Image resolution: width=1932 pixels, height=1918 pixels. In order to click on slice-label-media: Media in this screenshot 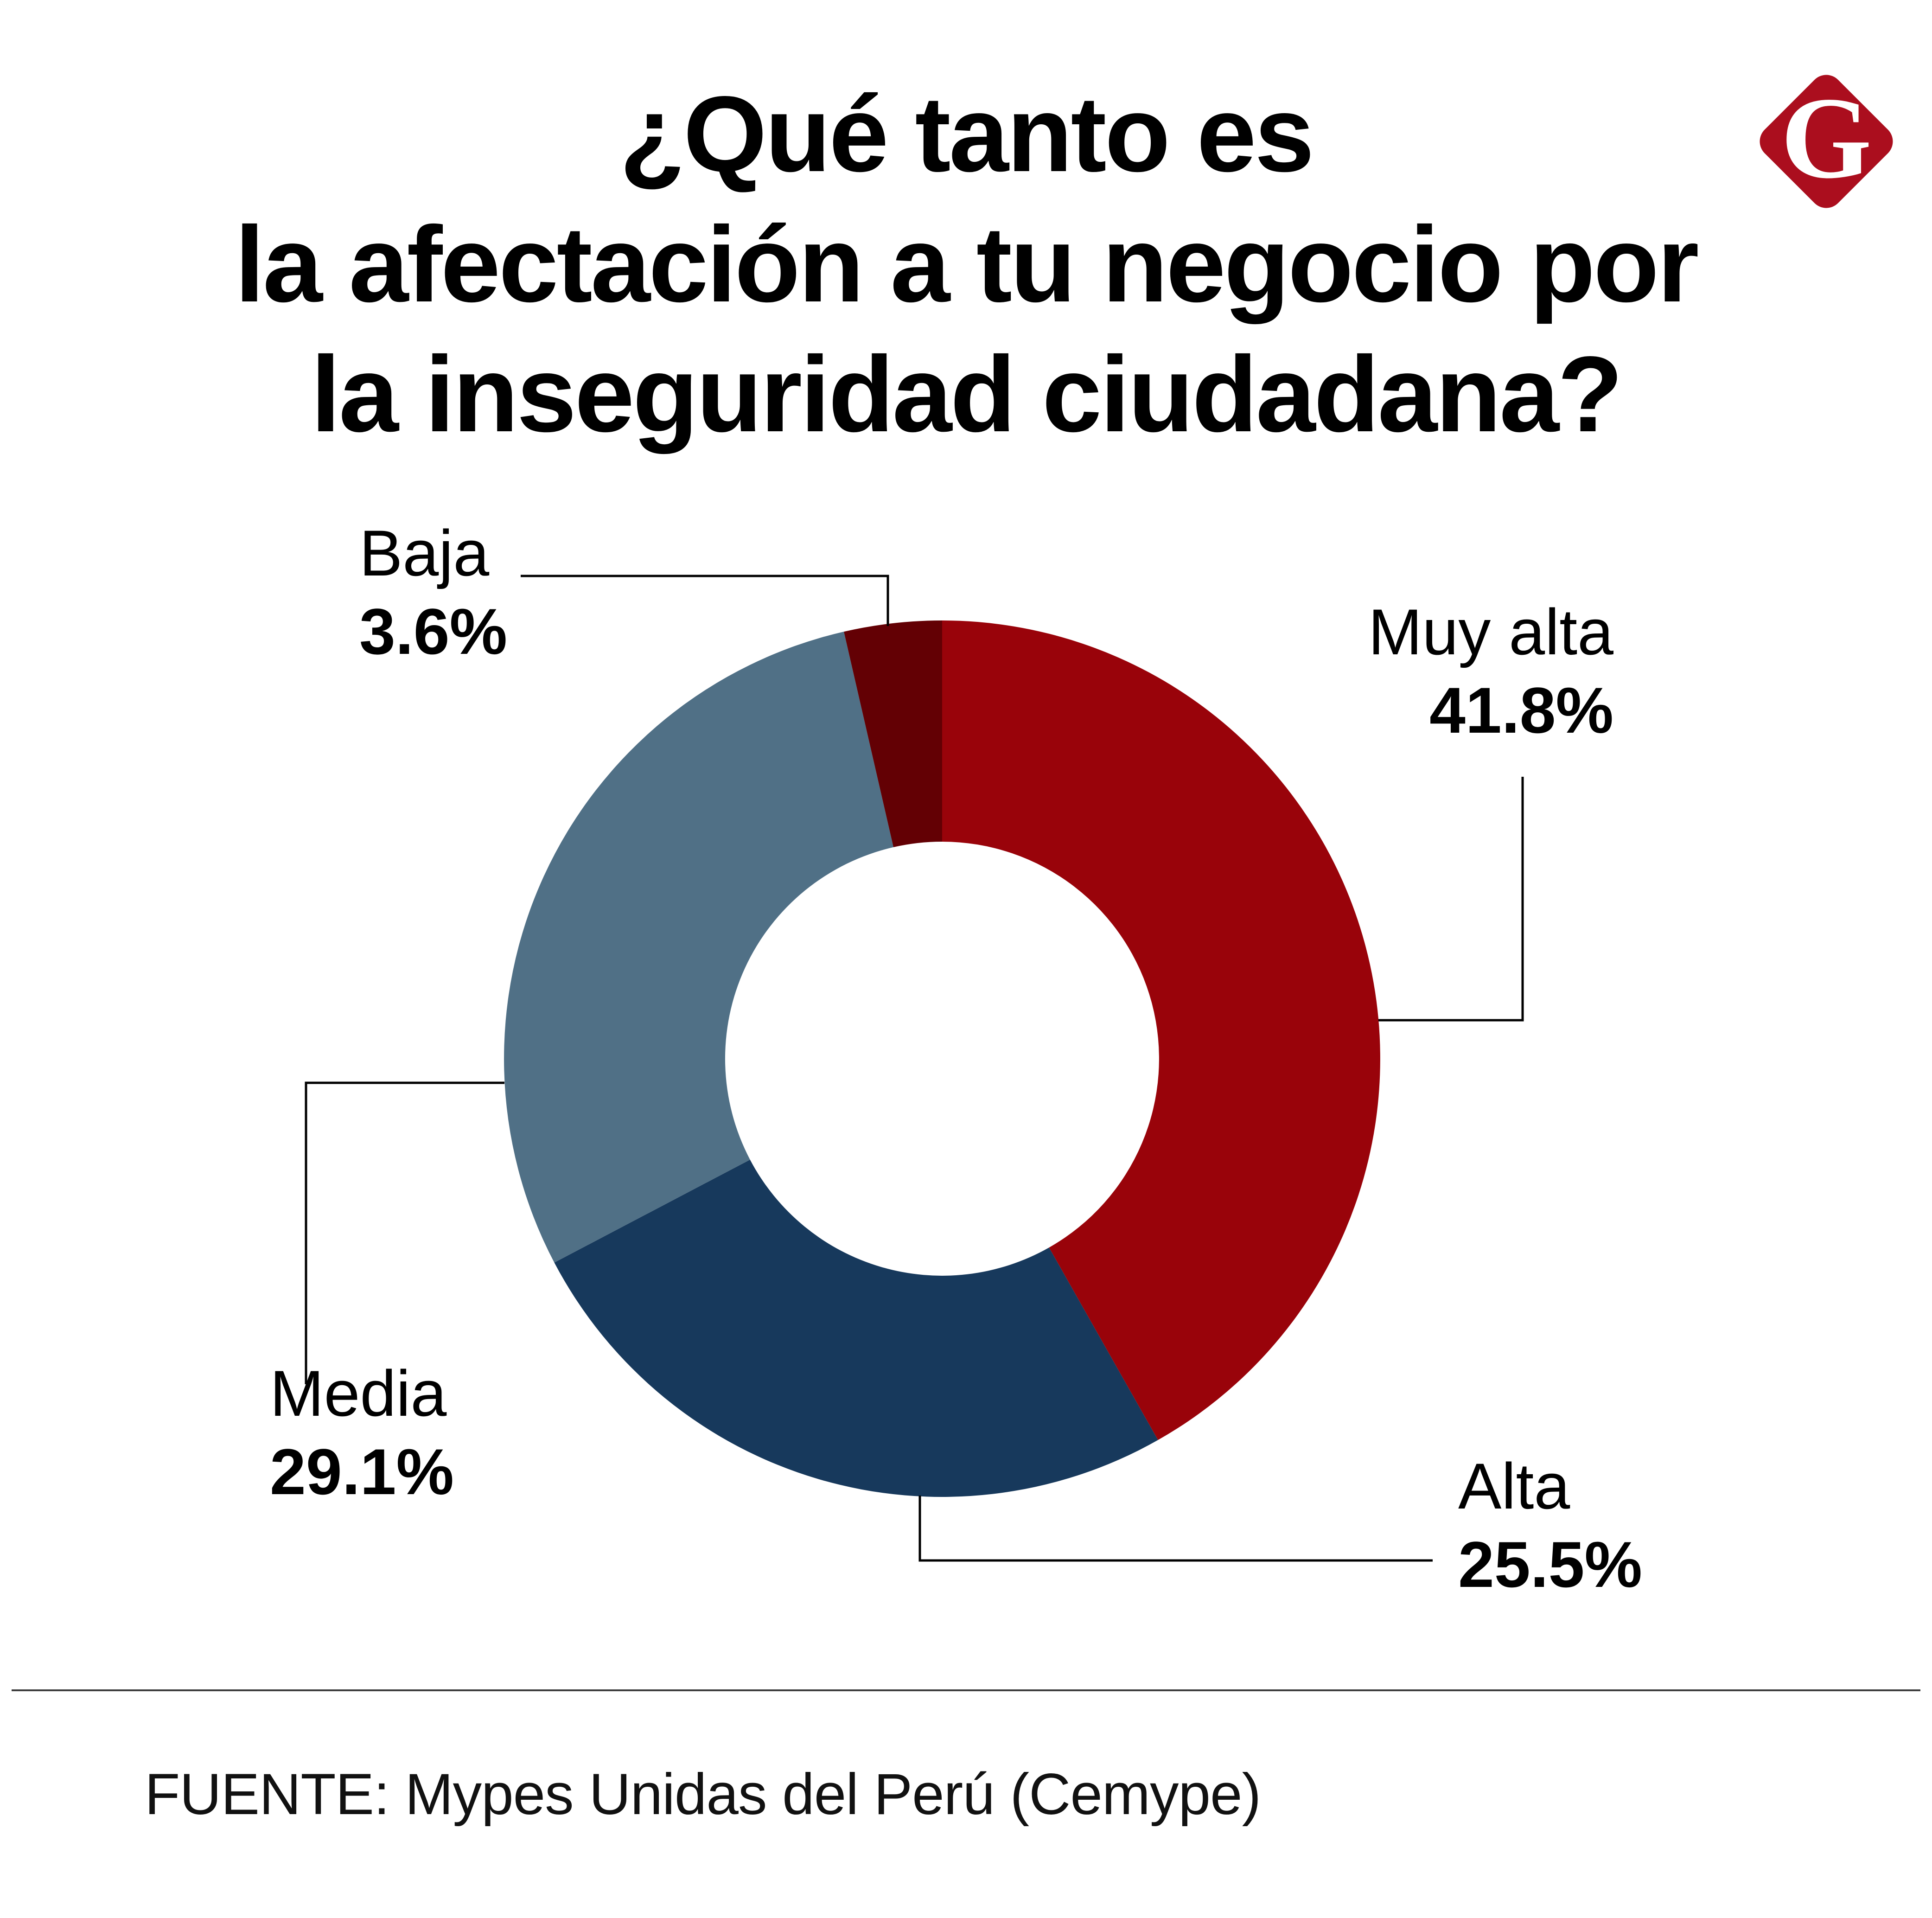, I will do `click(358, 1393)`.